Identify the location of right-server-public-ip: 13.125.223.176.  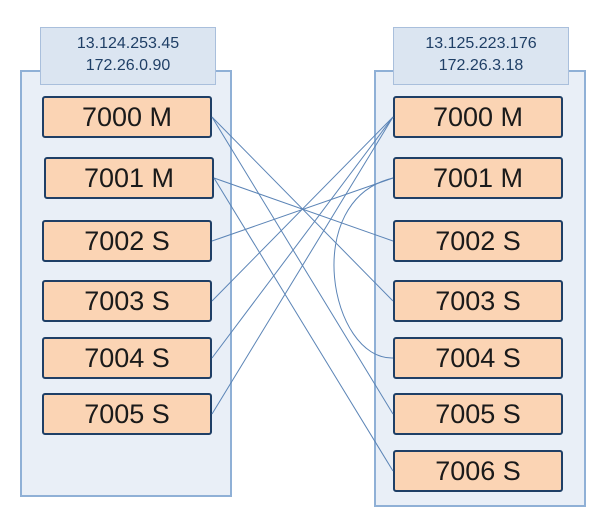
(481, 43).